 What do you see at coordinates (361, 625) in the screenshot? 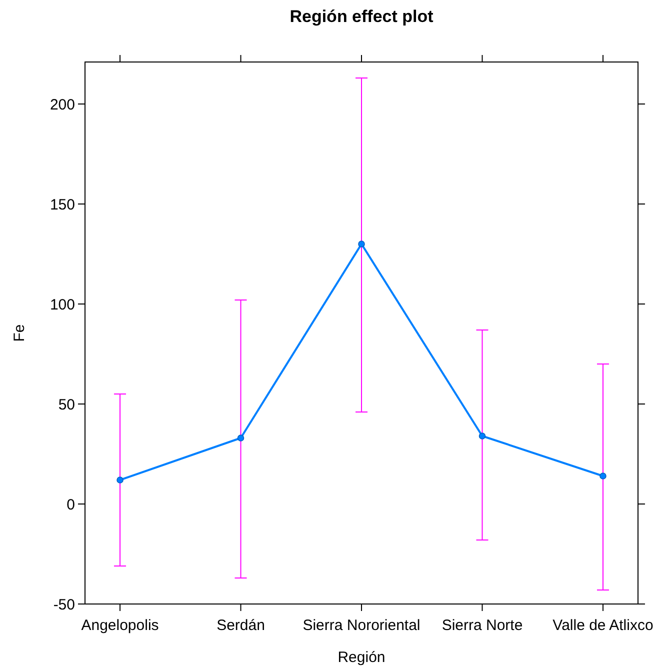
I see `x-tick-label: Sierra Nororiental` at bounding box center [361, 625].